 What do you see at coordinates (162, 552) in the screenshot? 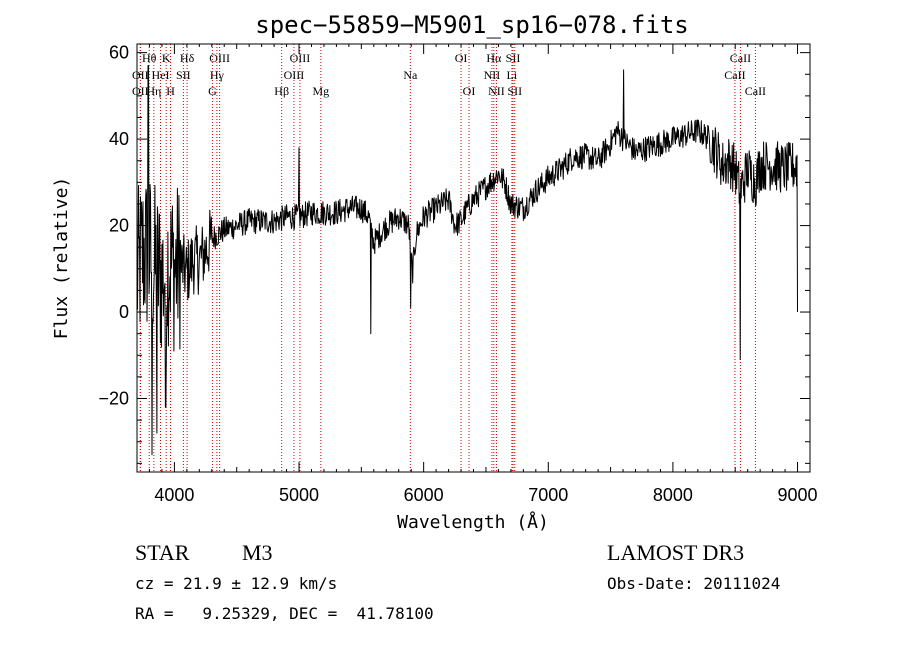
I see `object-class: STAR` at bounding box center [162, 552].